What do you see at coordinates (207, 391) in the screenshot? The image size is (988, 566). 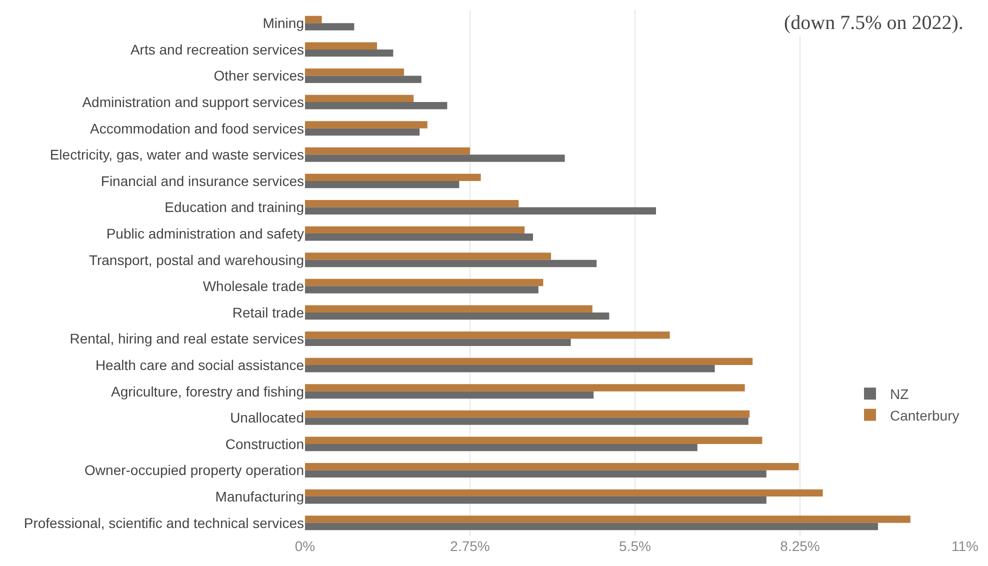 I see `y-tick-label: Agriculture, forestry and fishing` at bounding box center [207, 391].